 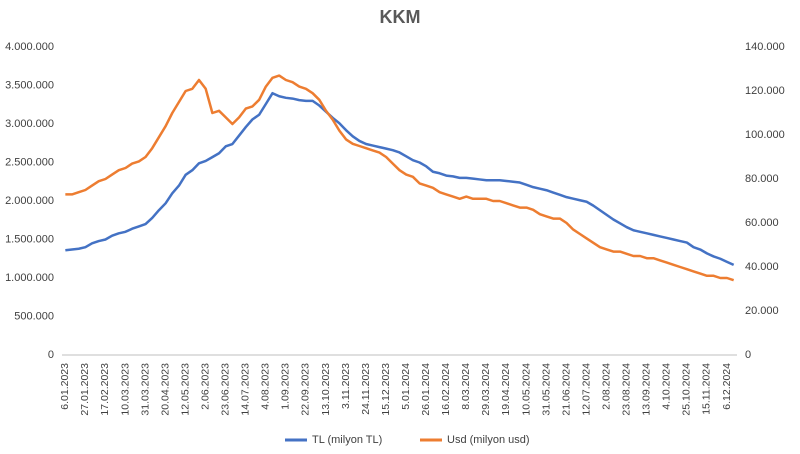 What do you see at coordinates (765, 91) in the screenshot?
I see `y-tick-label: 120.000` at bounding box center [765, 91].